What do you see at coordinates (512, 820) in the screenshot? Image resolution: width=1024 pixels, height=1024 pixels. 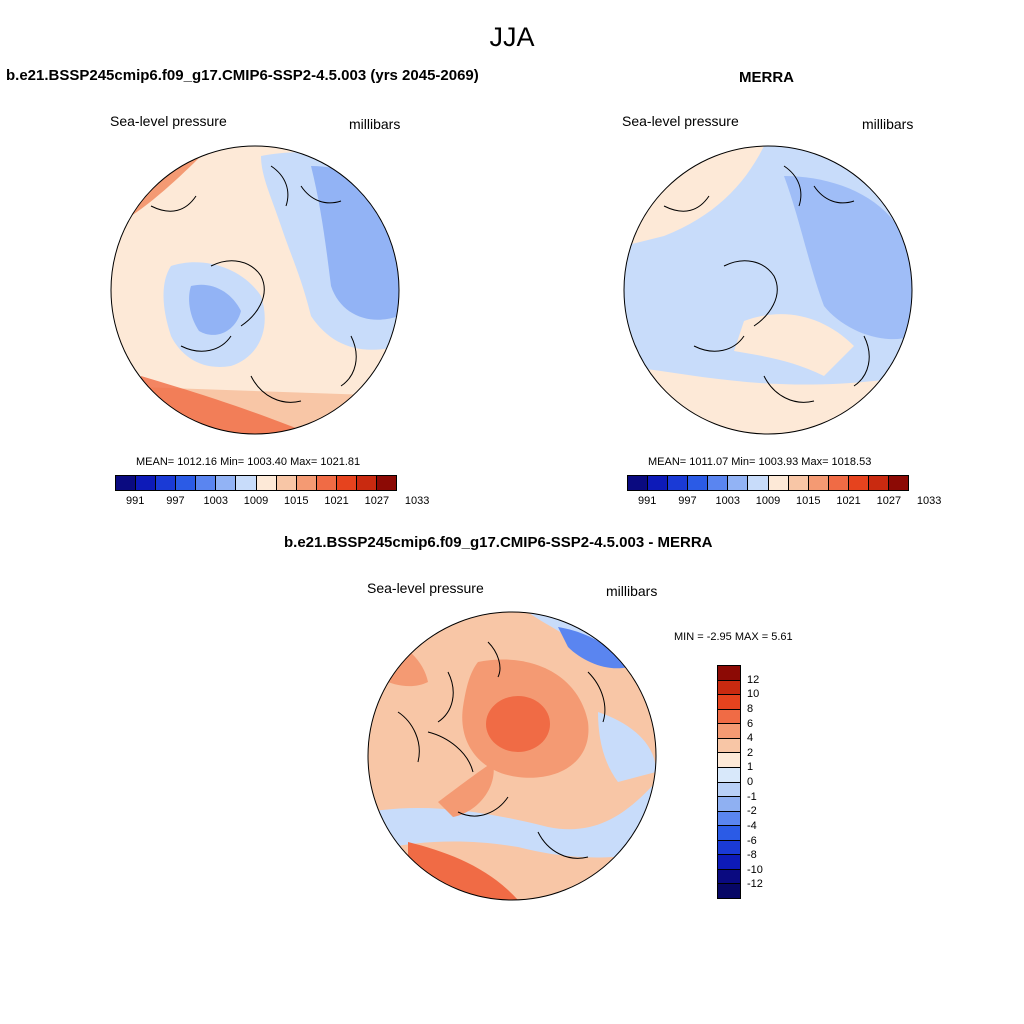 I see `diff-low-band` at bounding box center [512, 820].